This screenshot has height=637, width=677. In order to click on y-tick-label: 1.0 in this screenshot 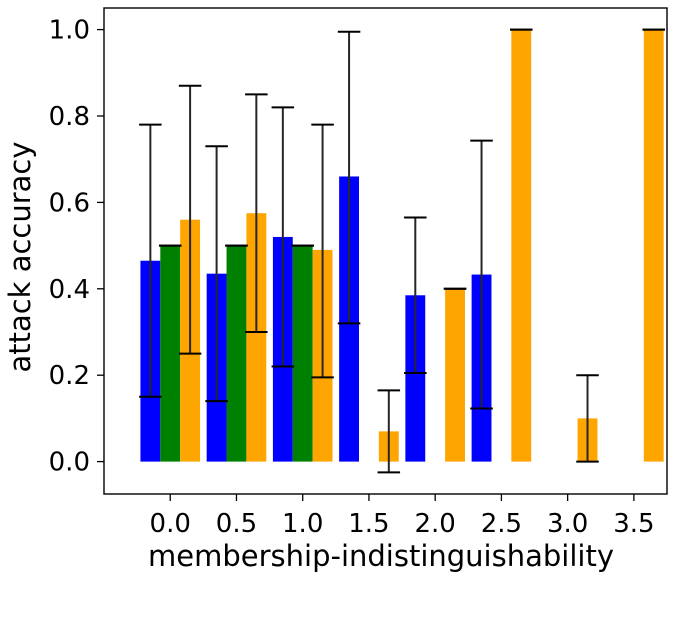, I will do `click(69, 31)`.